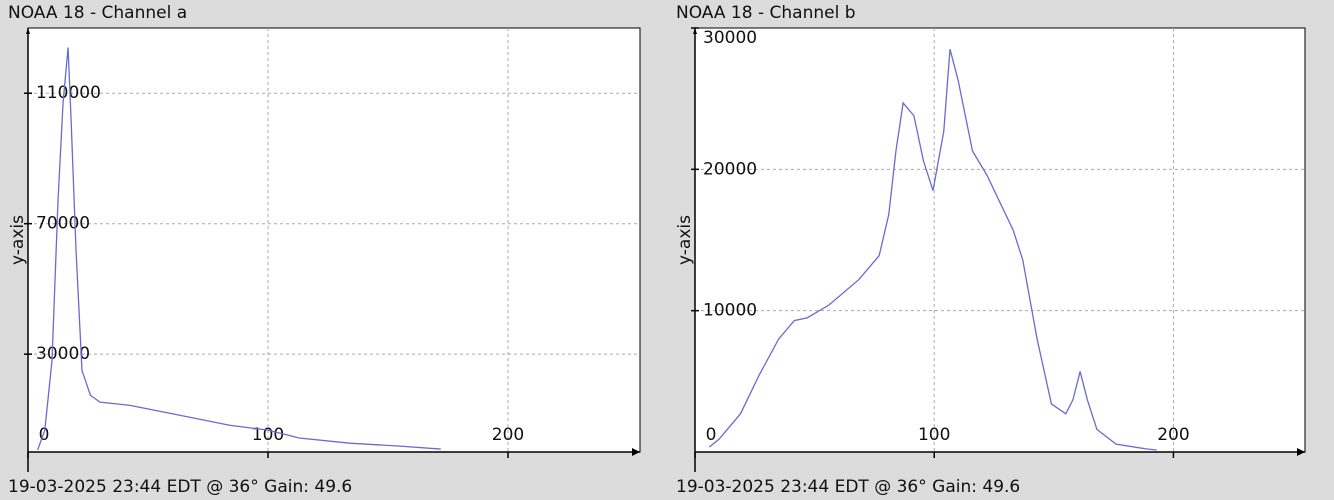 This screenshot has width=1334, height=500. What do you see at coordinates (766, 13) in the screenshot?
I see `chart-title: NOAA 18 - Channel b` at bounding box center [766, 13].